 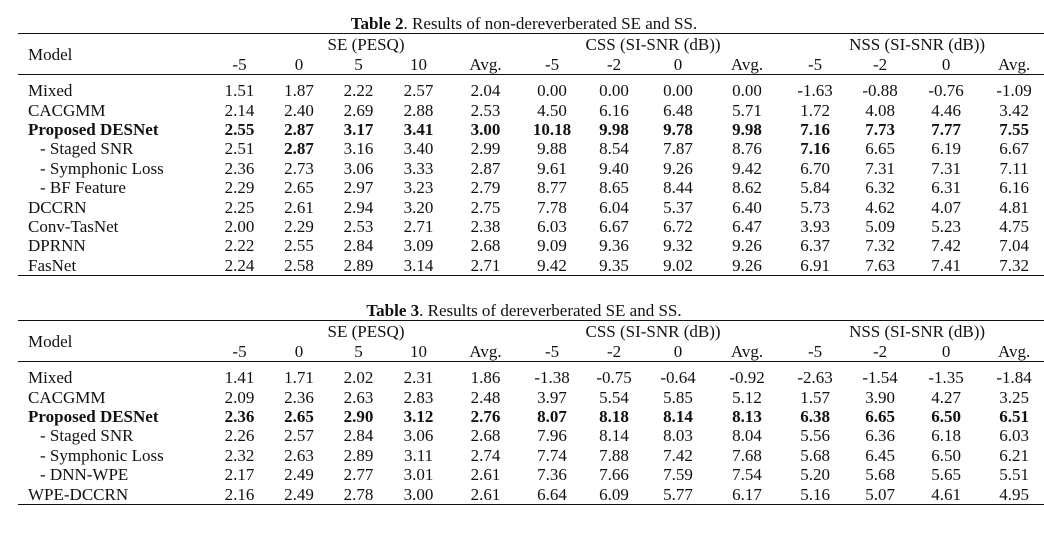 I want to click on model-name: WPE-DCCRN, so click(x=114, y=494).